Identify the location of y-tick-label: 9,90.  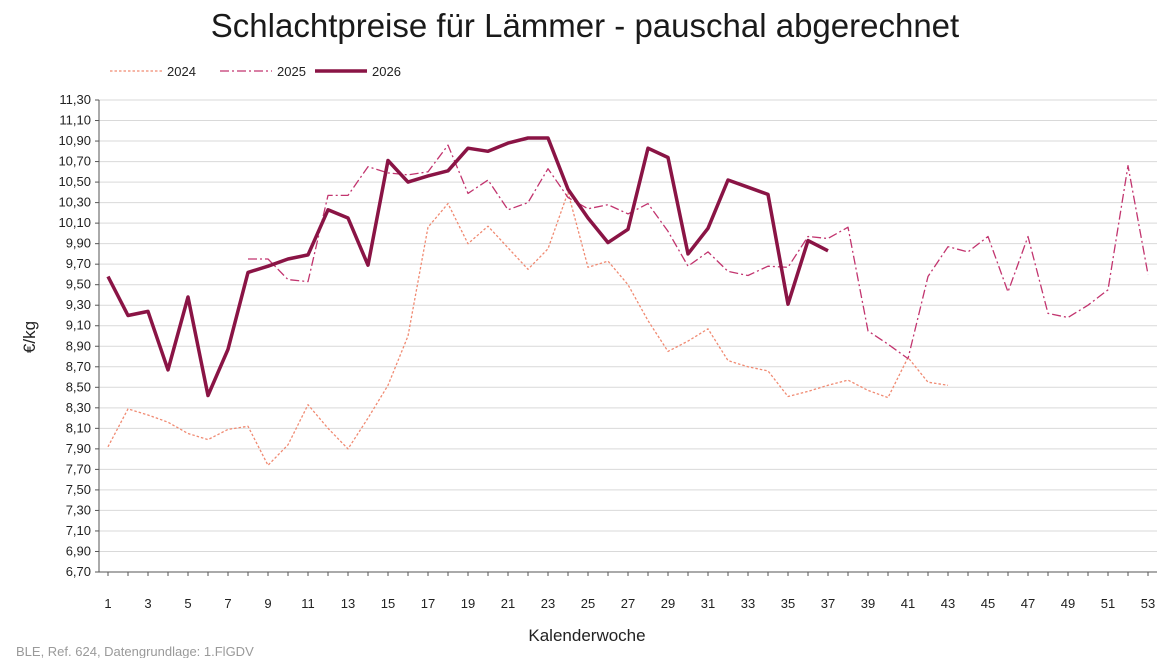
(78, 243).